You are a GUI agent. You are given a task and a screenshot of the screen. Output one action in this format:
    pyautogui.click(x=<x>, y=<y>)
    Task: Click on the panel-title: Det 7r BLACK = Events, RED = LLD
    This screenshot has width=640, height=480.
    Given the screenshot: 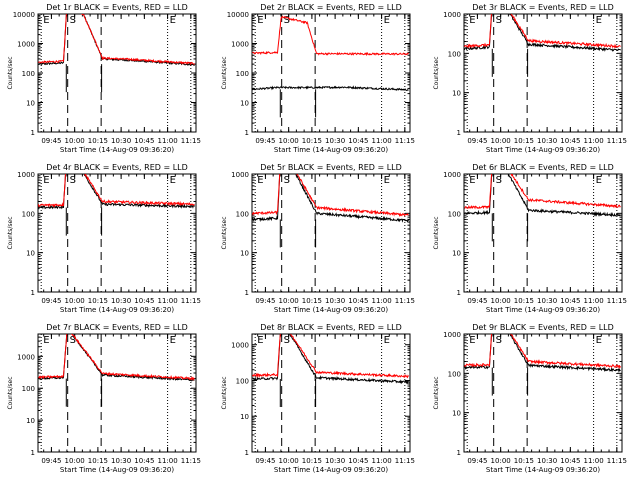 What is the action you would take?
    pyautogui.click(x=117, y=327)
    